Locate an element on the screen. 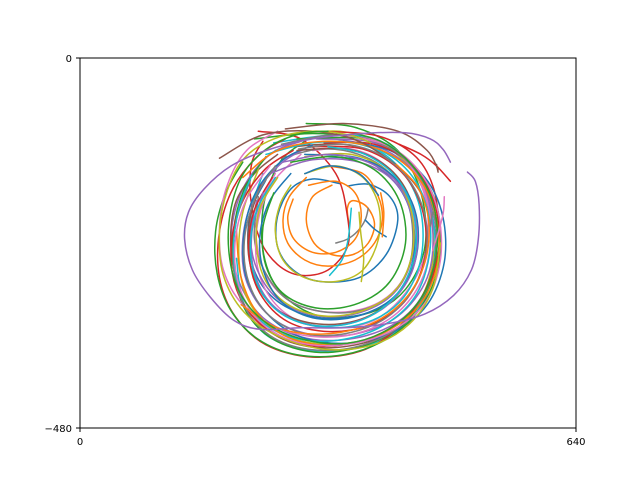 The width and height of the screenshot is (640, 480). y-axis: 0 −480 is located at coordinates (62, 244).